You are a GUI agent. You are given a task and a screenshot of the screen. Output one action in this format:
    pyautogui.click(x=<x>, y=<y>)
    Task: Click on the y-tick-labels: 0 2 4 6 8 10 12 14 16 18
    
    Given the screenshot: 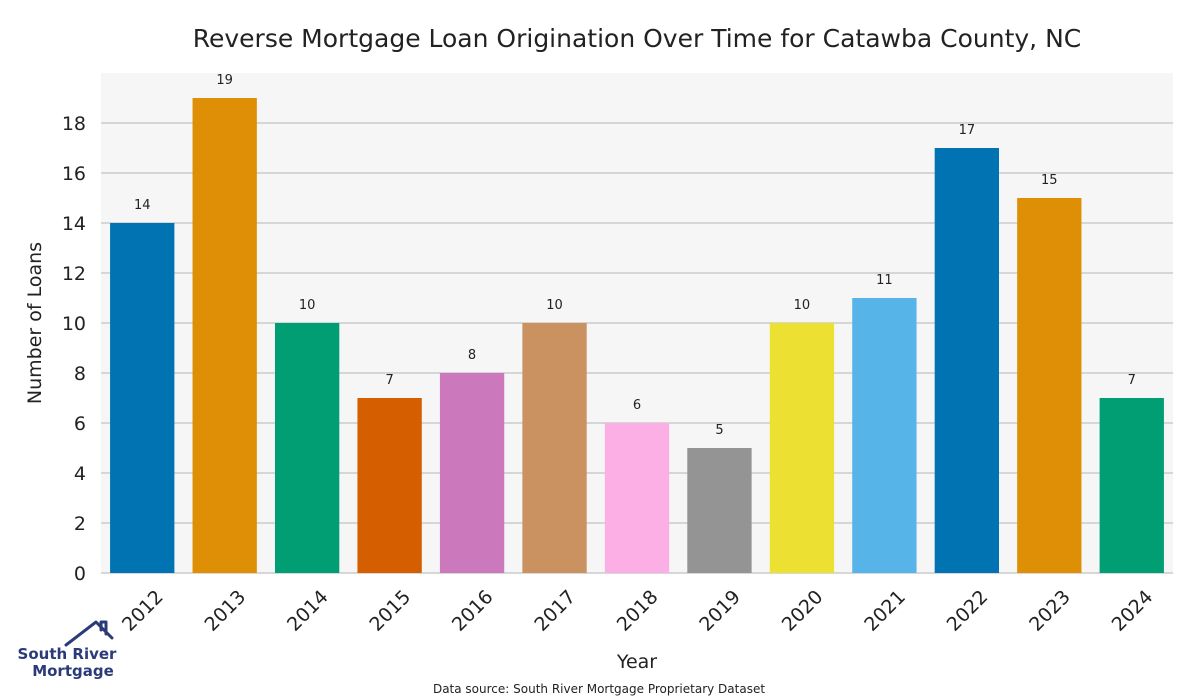 What is the action you would take?
    pyautogui.click(x=74, y=349)
    